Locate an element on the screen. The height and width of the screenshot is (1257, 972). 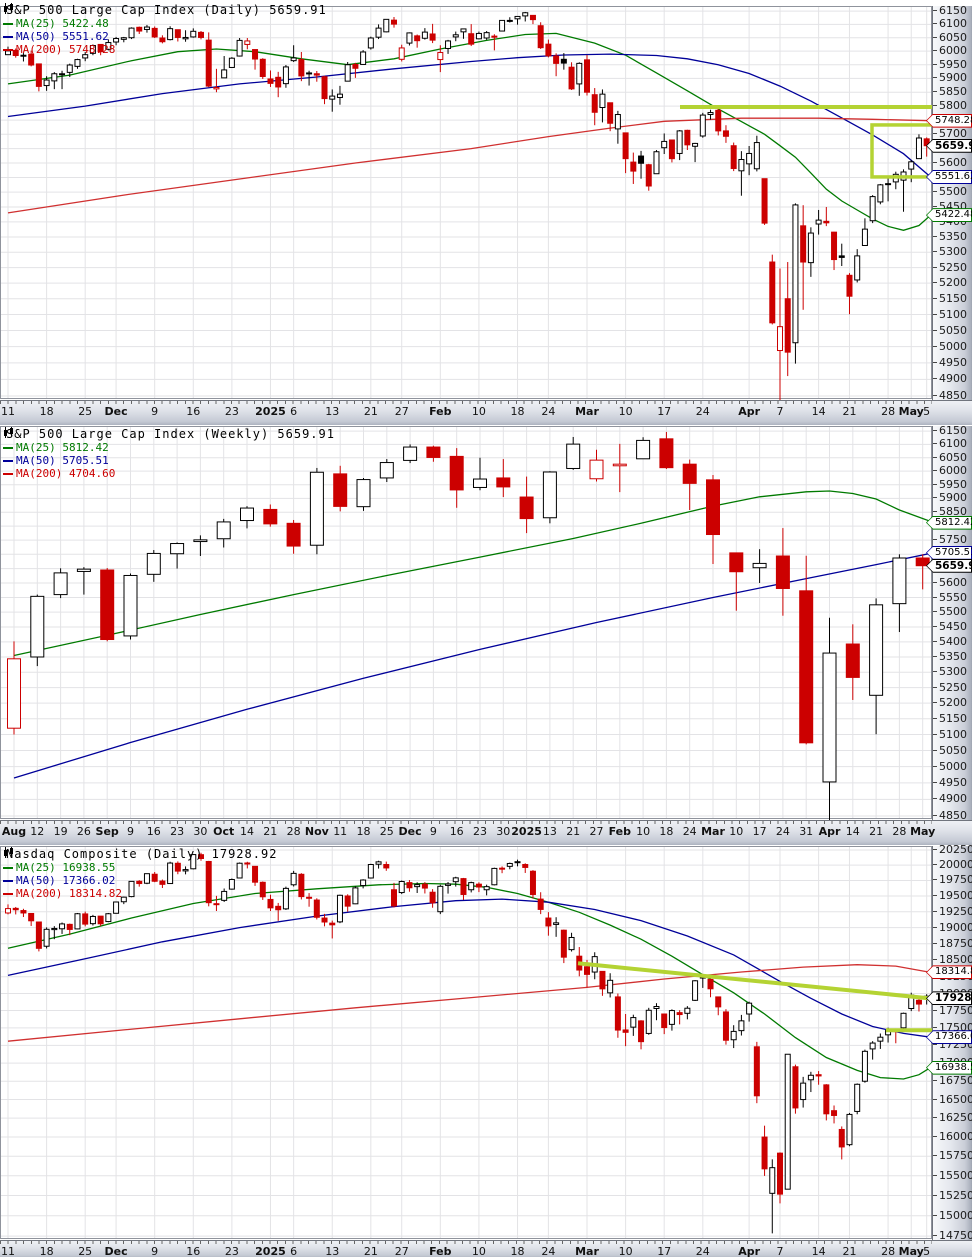
price-tag-value: 18314.82 is located at coordinates (953, 972).